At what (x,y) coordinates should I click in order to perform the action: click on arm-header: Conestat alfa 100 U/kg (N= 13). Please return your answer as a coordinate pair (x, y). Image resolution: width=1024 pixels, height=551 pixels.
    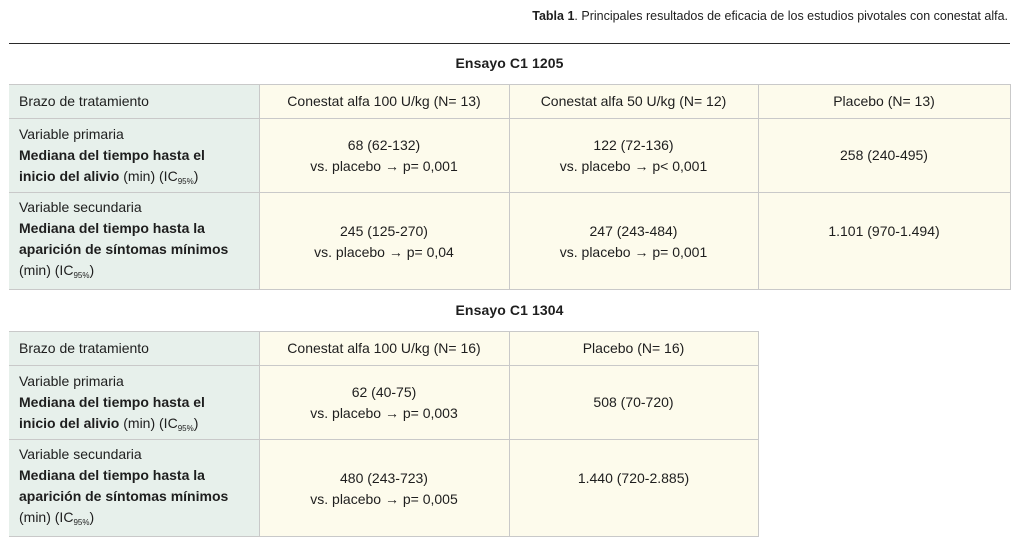
    Looking at the image, I should click on (384, 101).